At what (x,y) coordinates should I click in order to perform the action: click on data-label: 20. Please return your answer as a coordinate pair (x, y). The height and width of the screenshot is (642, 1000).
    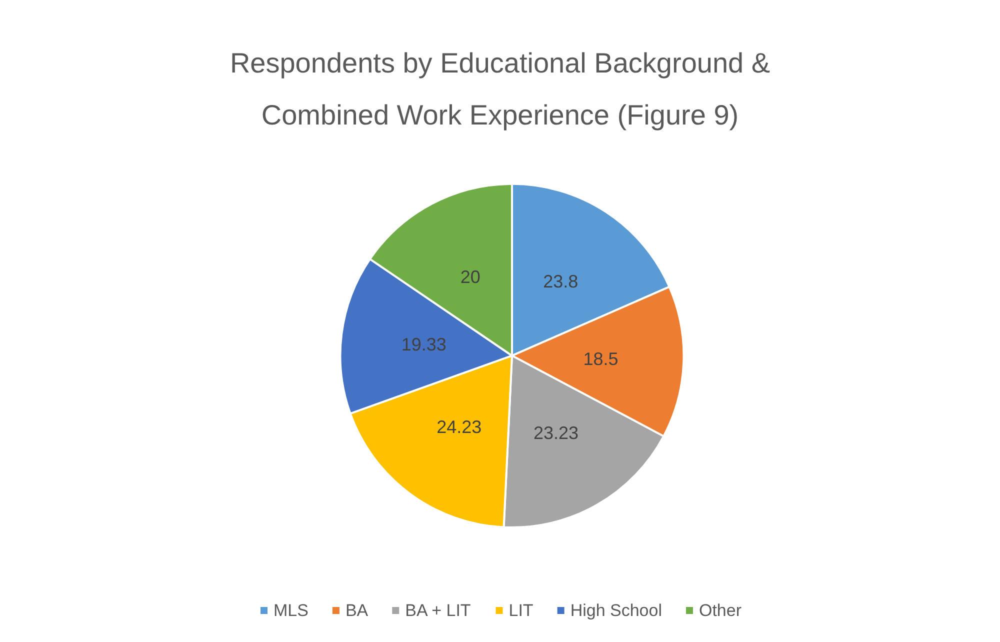
    Looking at the image, I should click on (470, 277).